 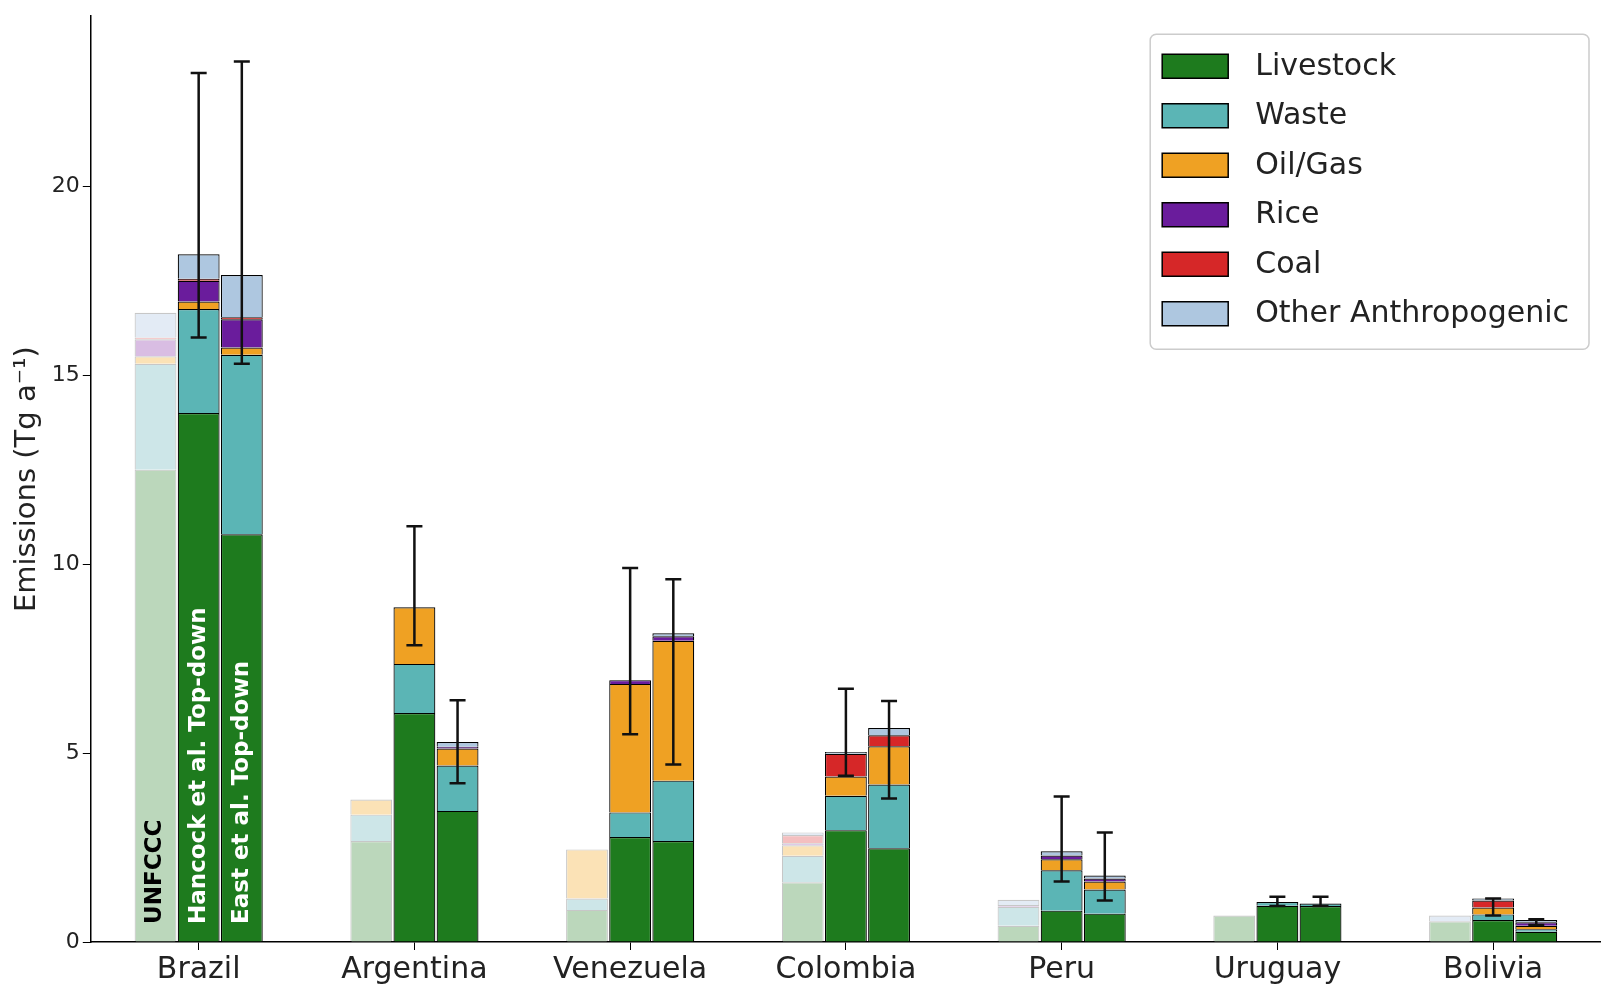 What do you see at coordinates (65, 373) in the screenshot?
I see `y-tick-label: 15` at bounding box center [65, 373].